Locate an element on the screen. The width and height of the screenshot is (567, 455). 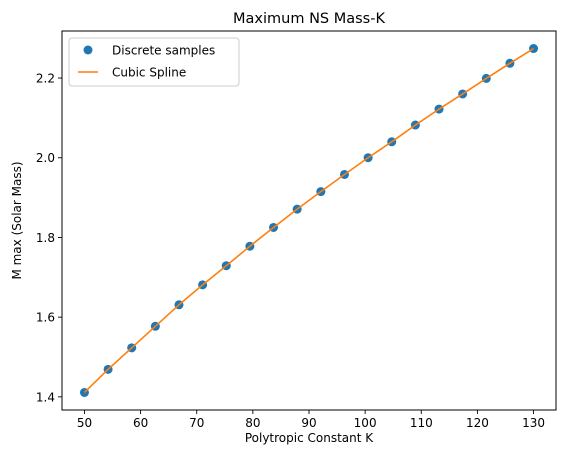
legend-box is located at coordinates (154, 62).